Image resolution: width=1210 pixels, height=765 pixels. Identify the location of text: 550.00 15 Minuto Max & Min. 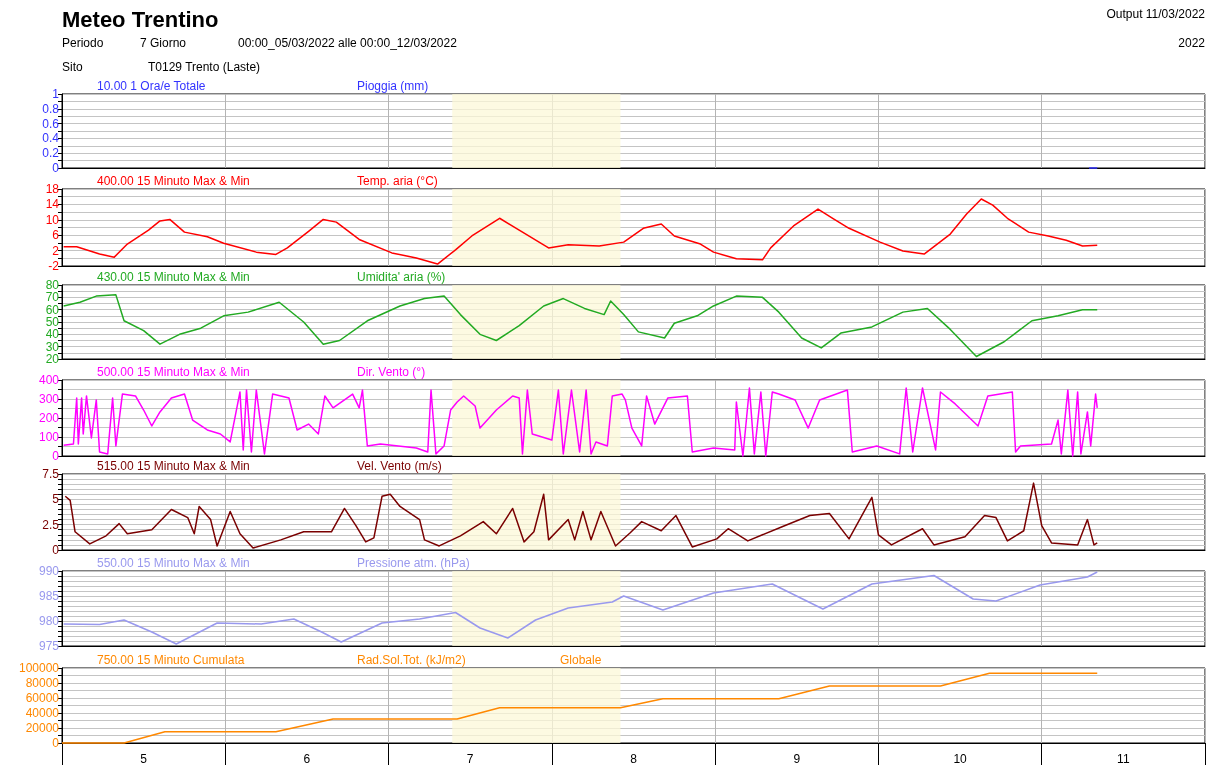
(173, 563).